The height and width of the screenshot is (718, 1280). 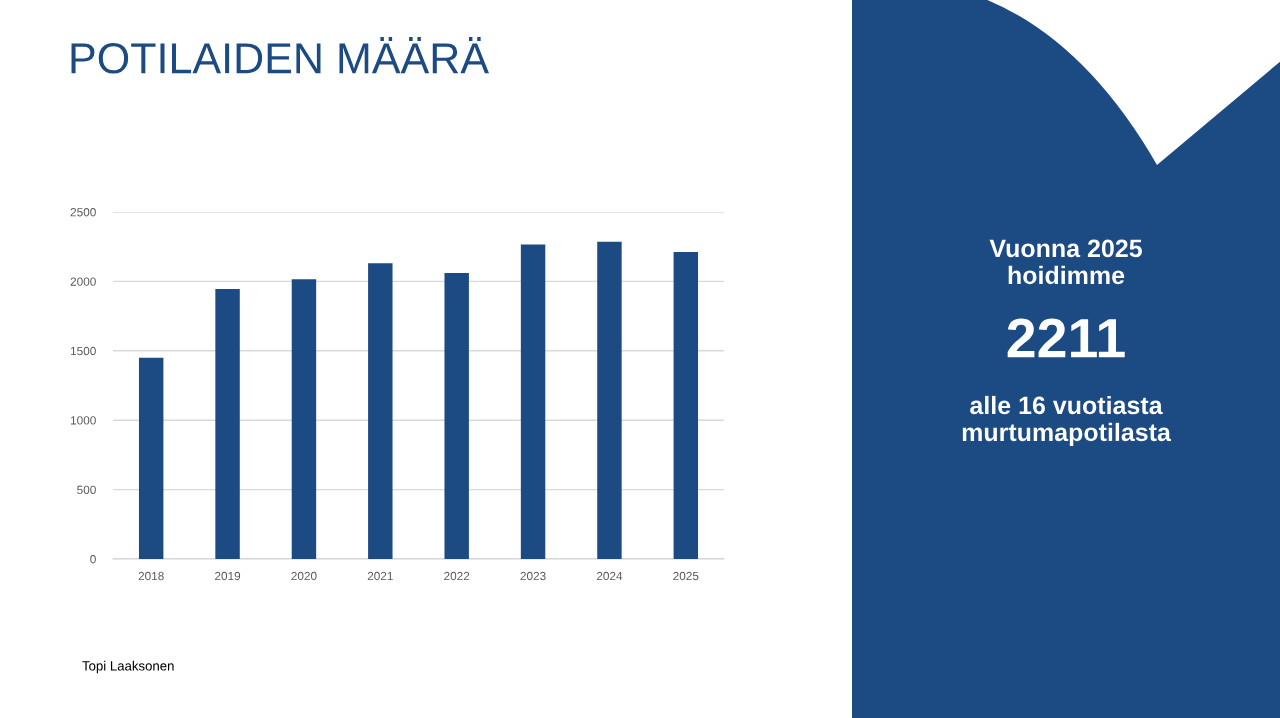 I want to click on x-tick-label: 2023, so click(x=533, y=576).